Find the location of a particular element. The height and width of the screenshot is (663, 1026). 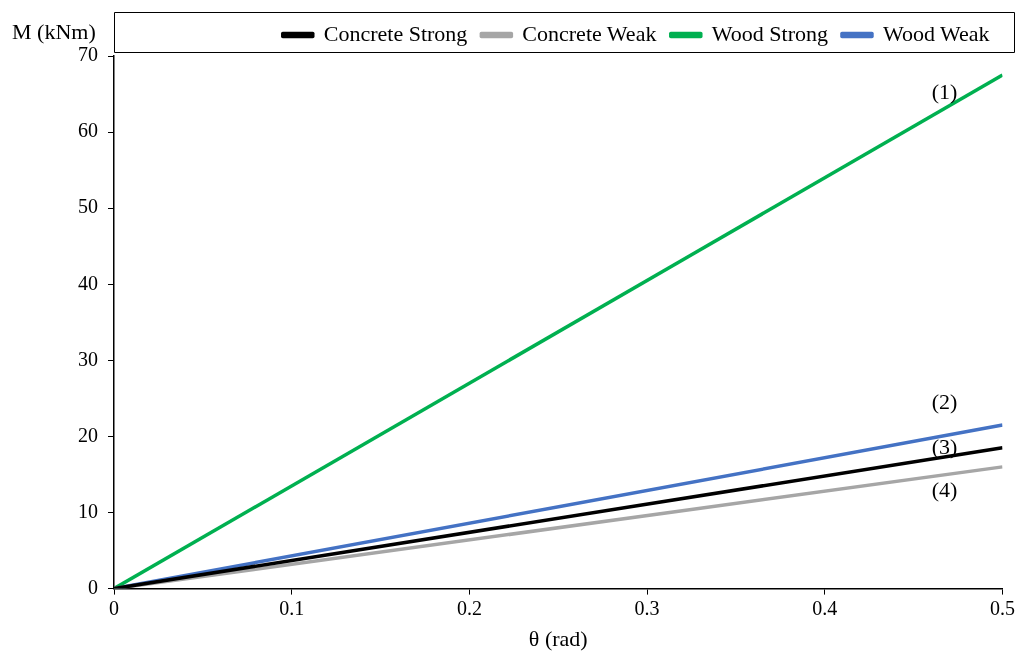

x-tick-label: 0.5 is located at coordinates (1002, 607).